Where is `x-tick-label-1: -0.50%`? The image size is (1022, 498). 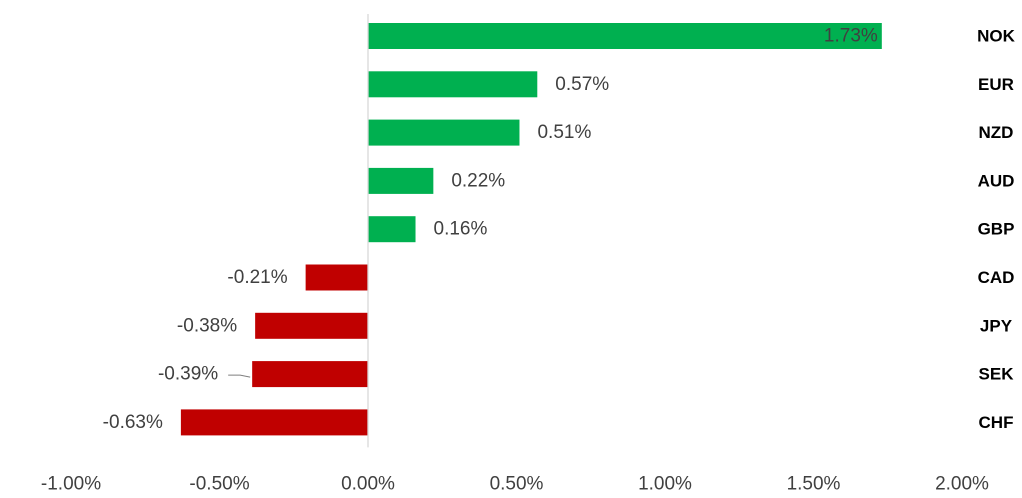 x-tick-label-1: -0.50% is located at coordinates (219, 484).